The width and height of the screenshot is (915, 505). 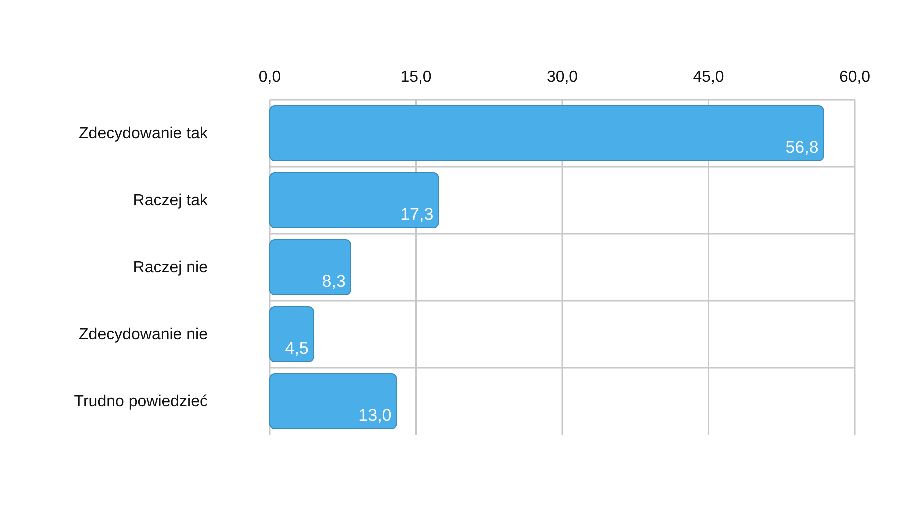 What do you see at coordinates (144, 134) in the screenshot?
I see `y-tick-label: Zdecydowanie tak` at bounding box center [144, 134].